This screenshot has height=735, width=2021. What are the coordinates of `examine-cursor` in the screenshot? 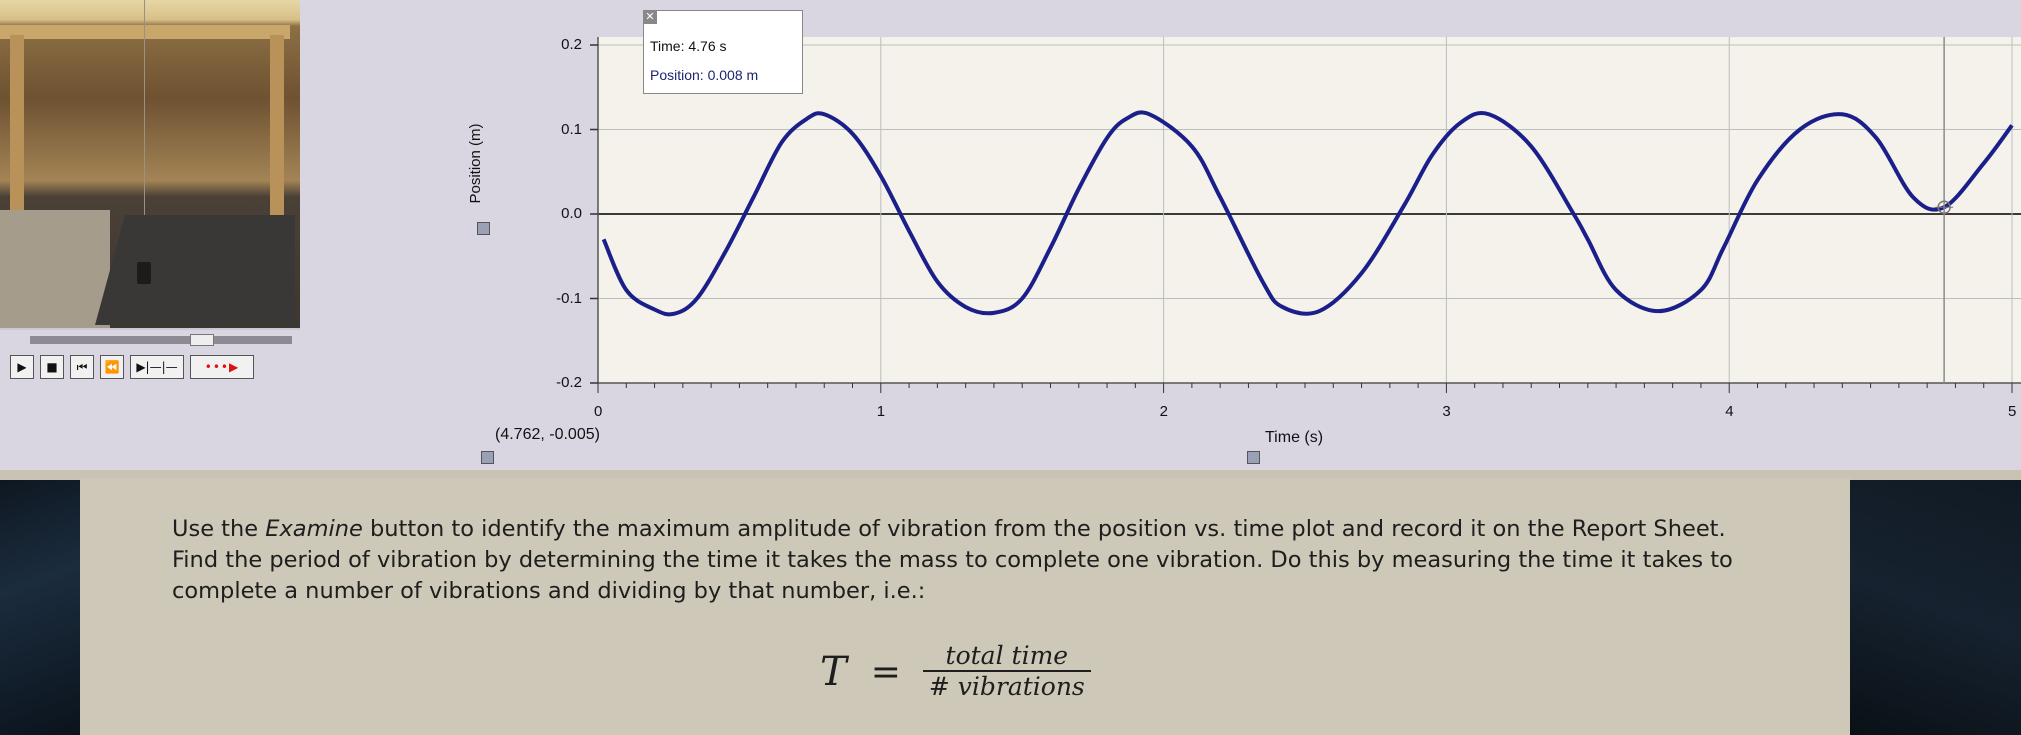 It's located at (1944, 210).